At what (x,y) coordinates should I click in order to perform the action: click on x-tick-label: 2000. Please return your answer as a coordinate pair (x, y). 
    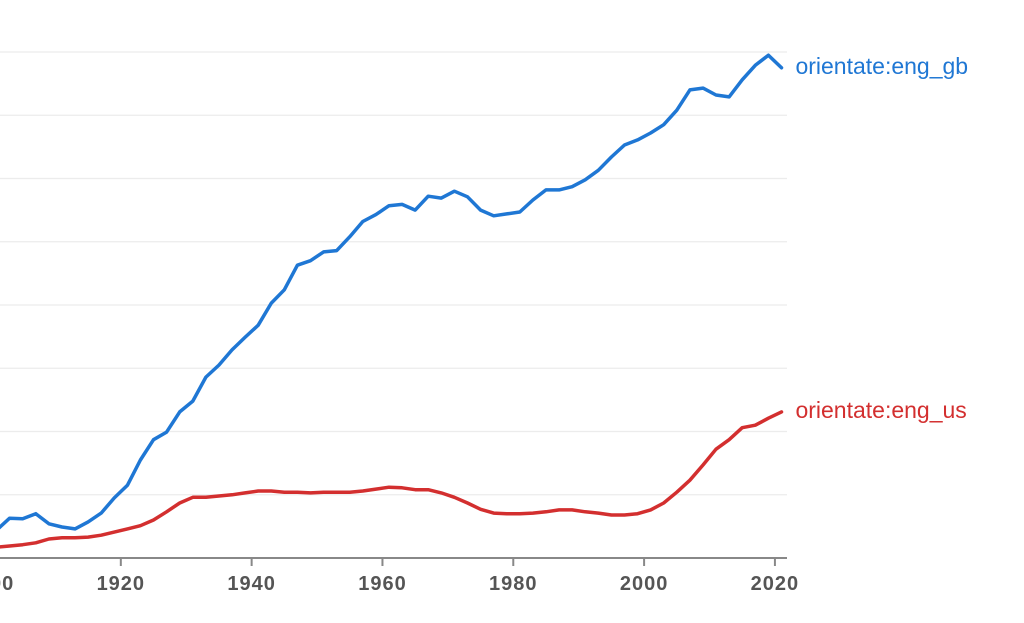
    Looking at the image, I should click on (644, 584).